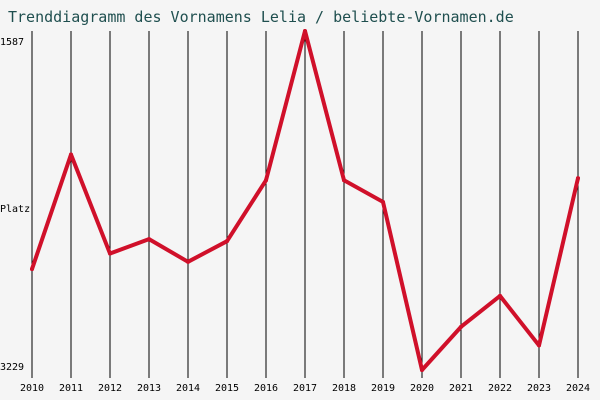 Image resolution: width=600 pixels, height=400 pixels. Describe the element at coordinates (110, 253) in the screenshot. I see `data-point-2012` at that location.